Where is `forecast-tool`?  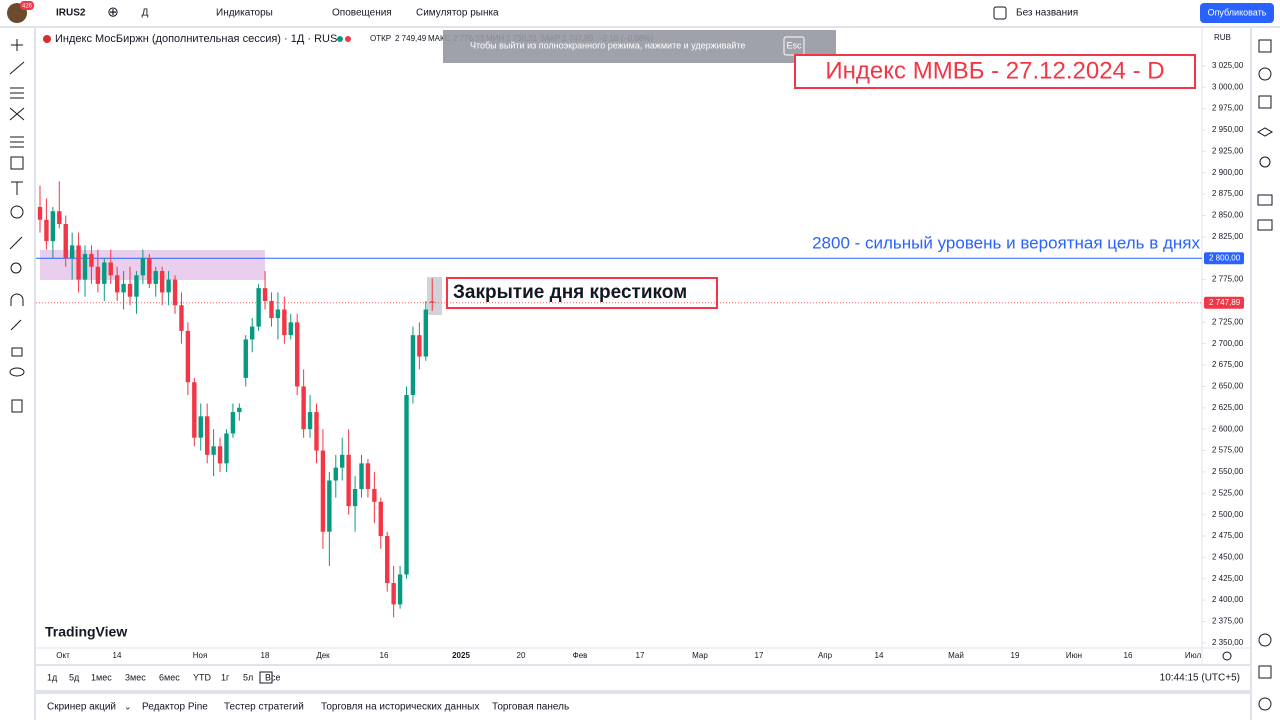 forecast-tool is located at coordinates (17, 142).